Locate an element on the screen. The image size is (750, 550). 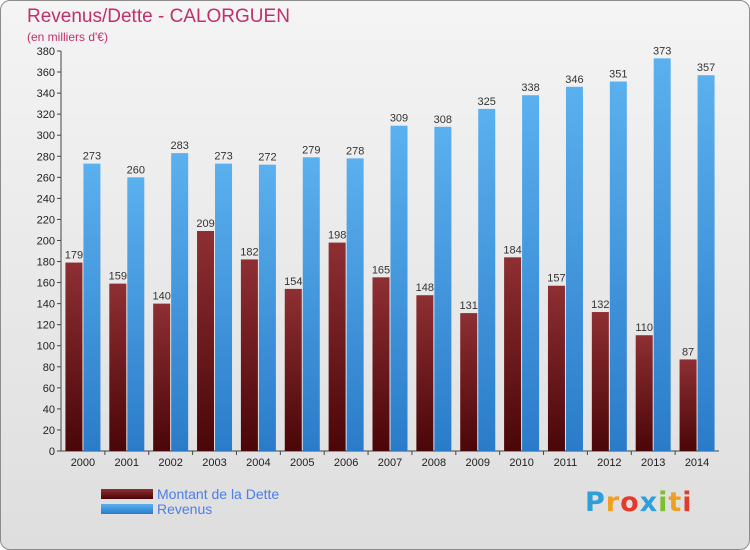
data-label: 209 is located at coordinates (205, 224).